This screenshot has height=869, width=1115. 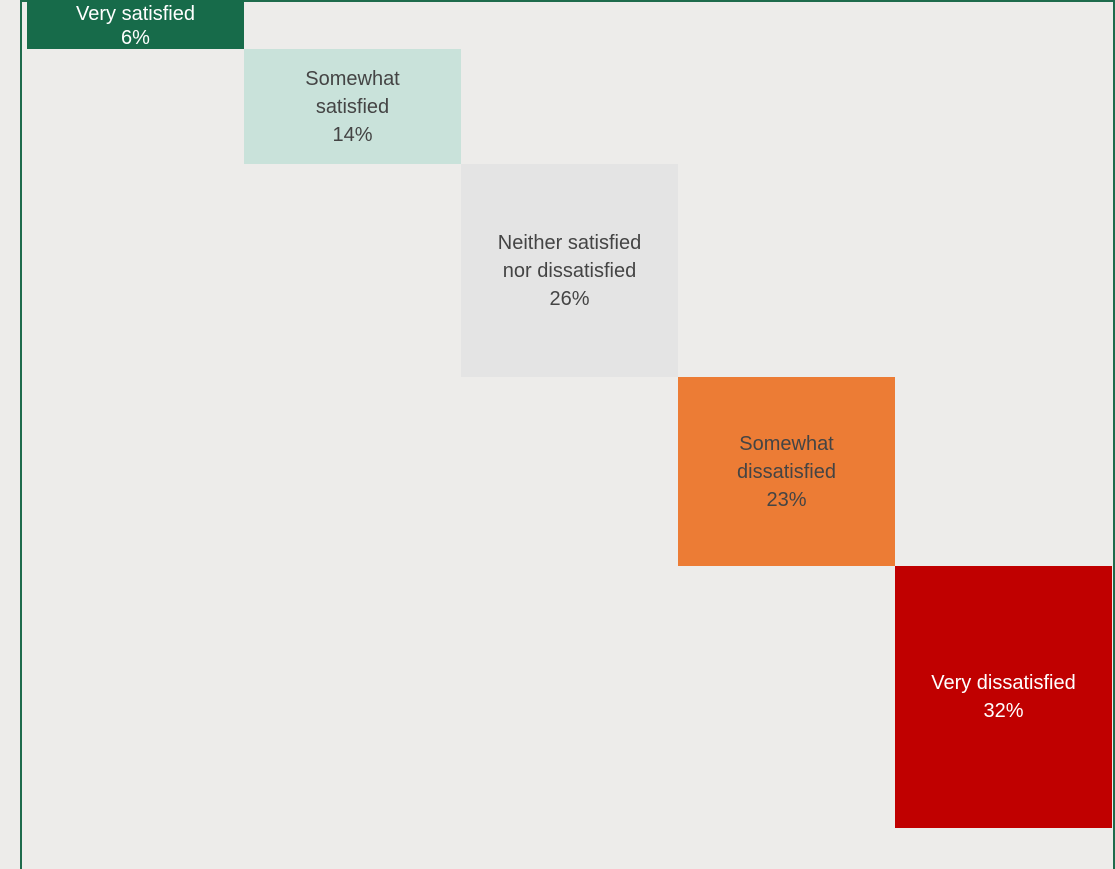 I want to click on step-block-4: Somewhat dissatisfied 23%, so click(x=786, y=471).